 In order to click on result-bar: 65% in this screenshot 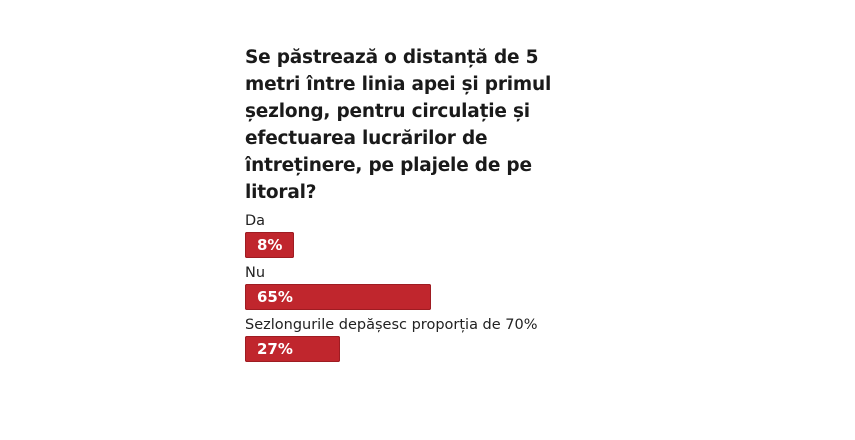, I will do `click(338, 297)`.